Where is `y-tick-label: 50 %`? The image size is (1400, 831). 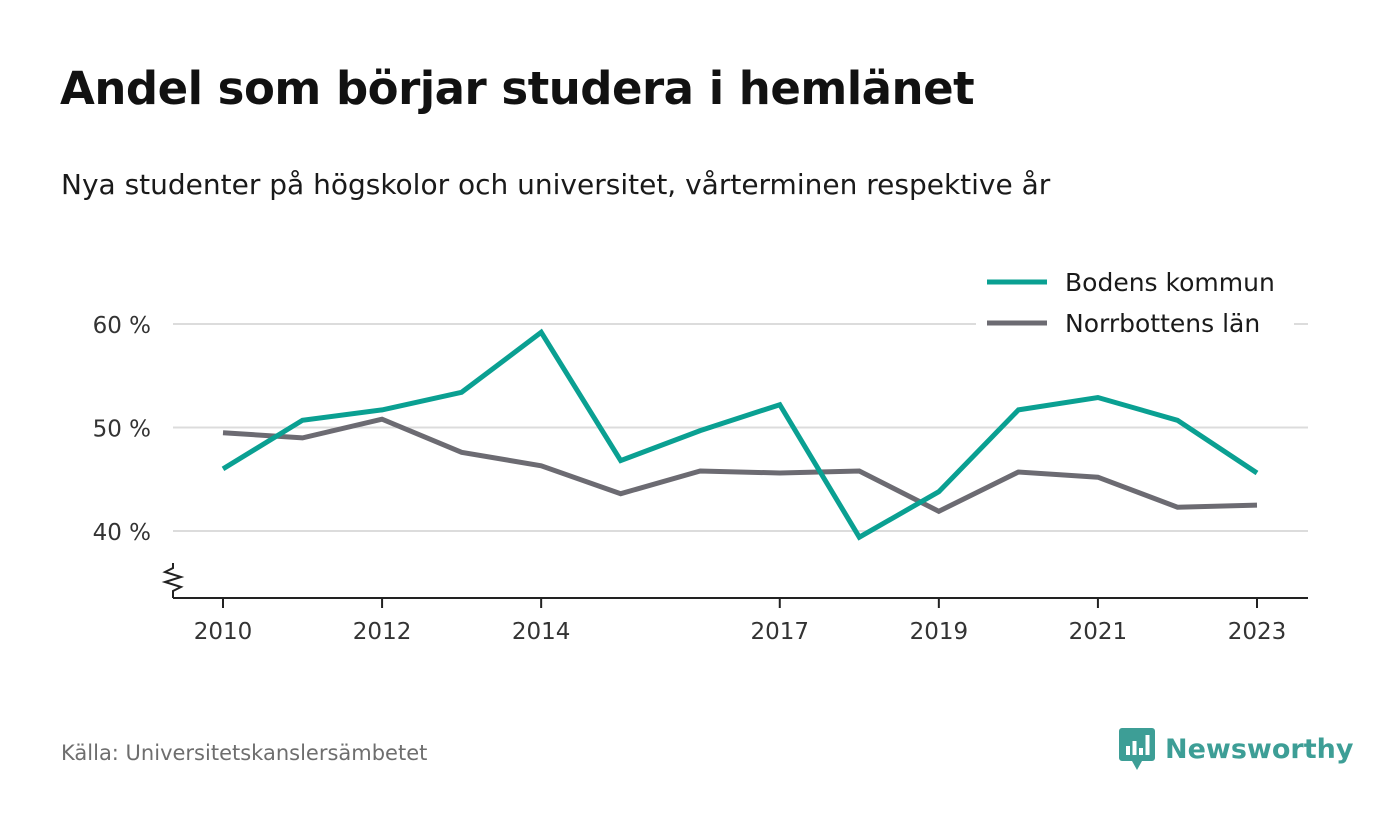
y-tick-label: 50 % is located at coordinates (122, 430).